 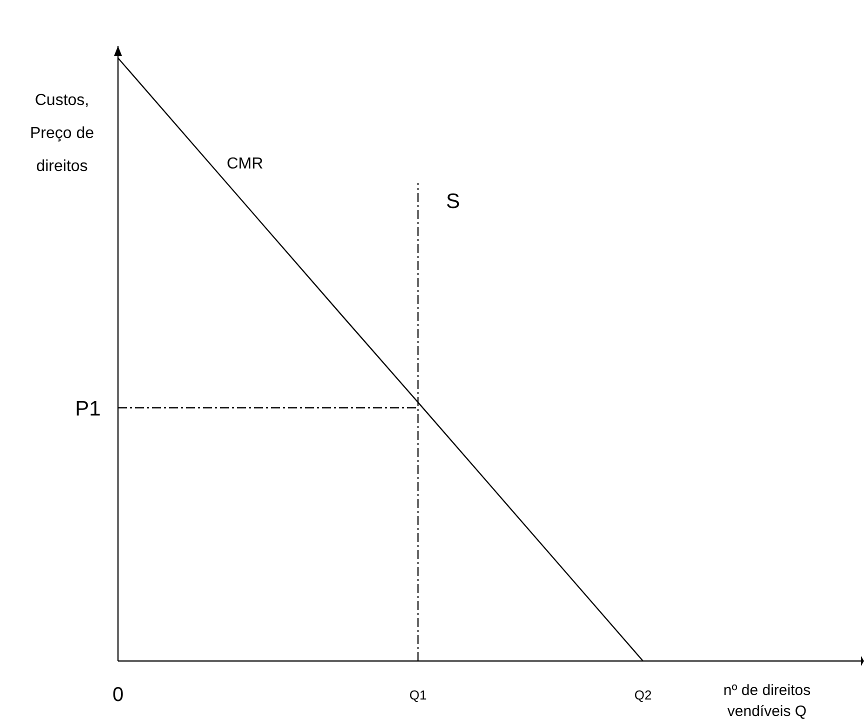 What do you see at coordinates (62, 133) in the screenshot?
I see `y-axis-title: Custos, Preço de direitos` at bounding box center [62, 133].